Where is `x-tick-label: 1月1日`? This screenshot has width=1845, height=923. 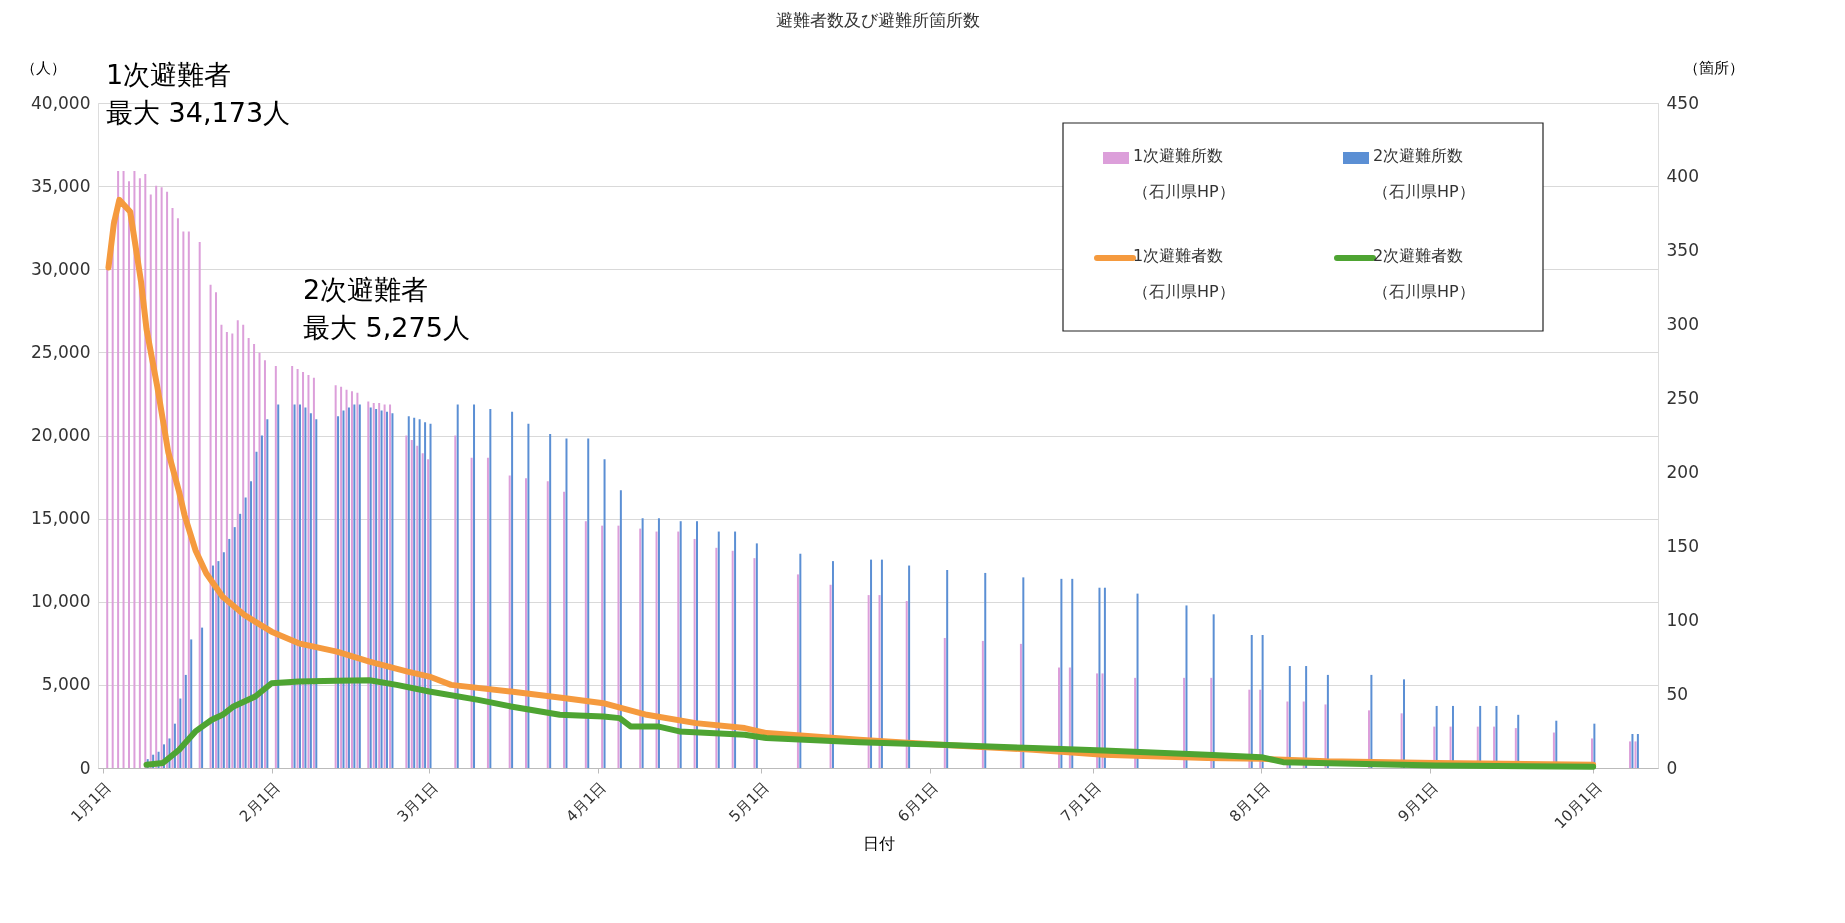 x-tick-label: 1月1日 is located at coordinates (91, 802).